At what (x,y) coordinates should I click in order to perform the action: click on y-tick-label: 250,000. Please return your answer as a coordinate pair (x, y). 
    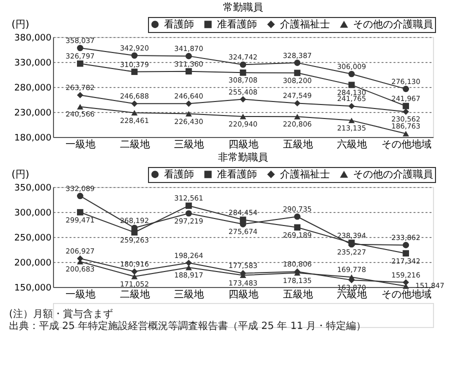
    Looking at the image, I should click on (33, 239).